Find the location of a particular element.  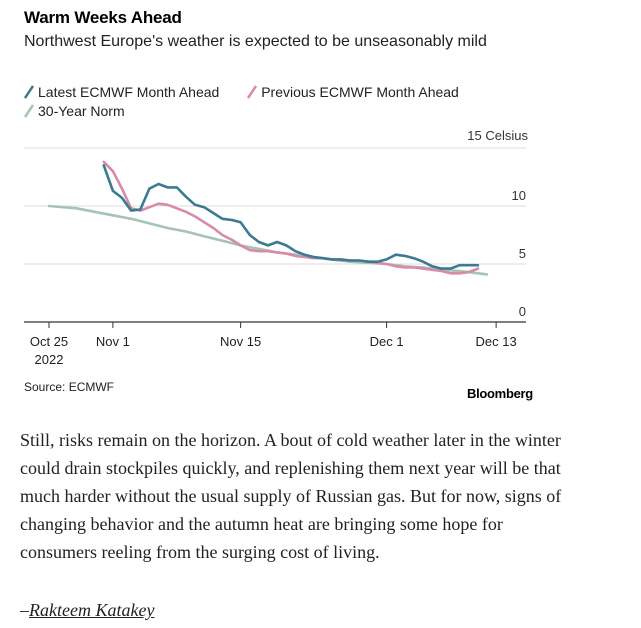

y-tick-label-0: 0 is located at coordinates (522, 311).